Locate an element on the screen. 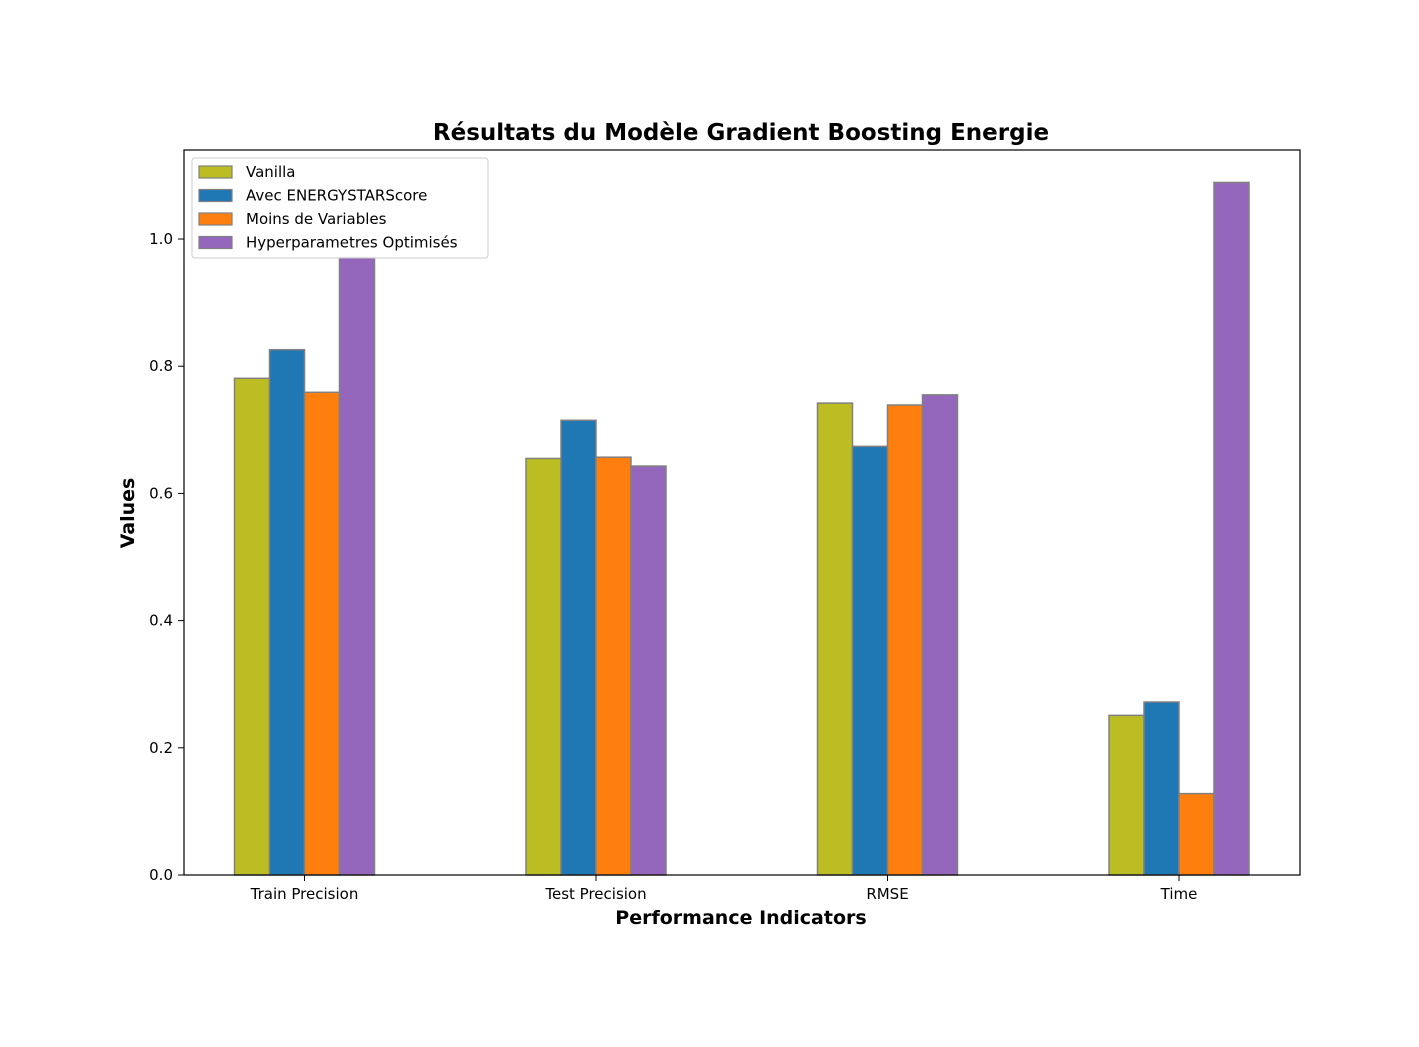  legend-label: Moins de Variables is located at coordinates (316, 219).